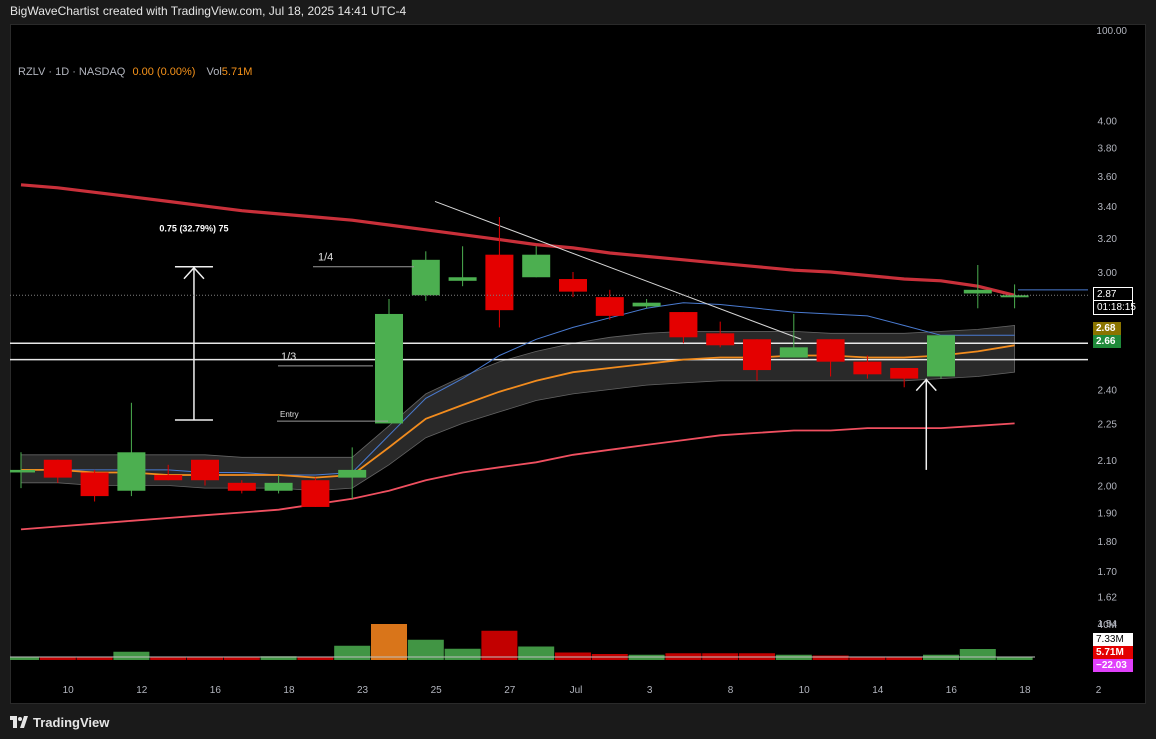 The image size is (1156, 739). I want to click on y-tick-label: 3.00, so click(1108, 273).